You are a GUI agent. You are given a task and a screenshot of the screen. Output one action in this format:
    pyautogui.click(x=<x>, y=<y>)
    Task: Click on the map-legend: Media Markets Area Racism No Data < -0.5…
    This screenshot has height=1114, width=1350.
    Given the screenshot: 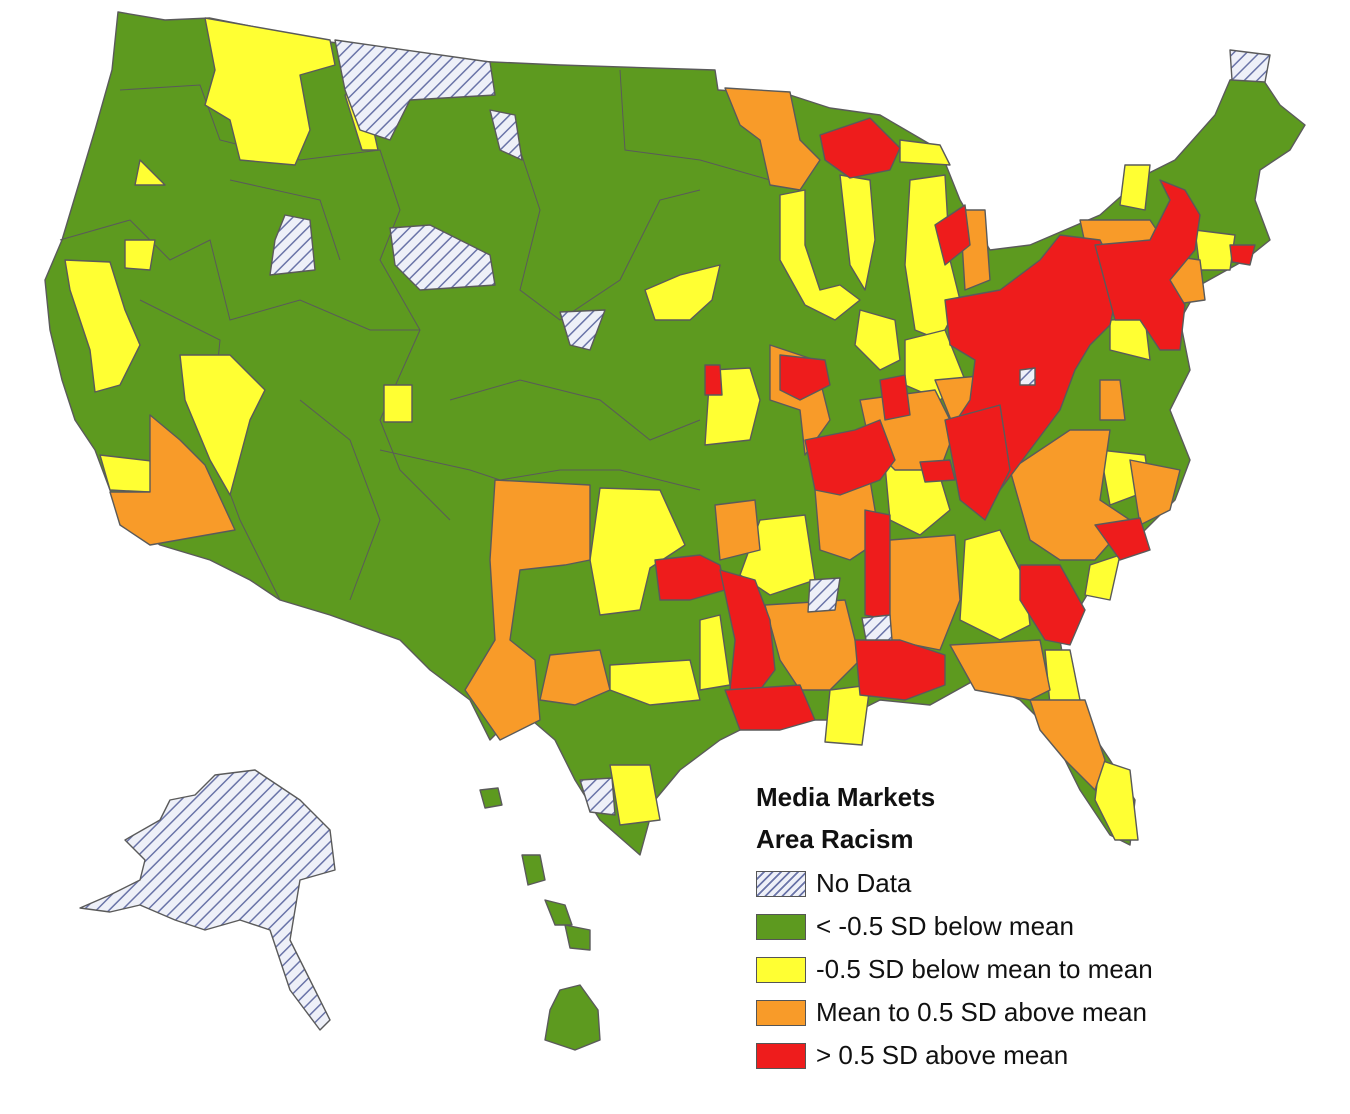 What is the action you would take?
    pyautogui.click(x=996, y=927)
    